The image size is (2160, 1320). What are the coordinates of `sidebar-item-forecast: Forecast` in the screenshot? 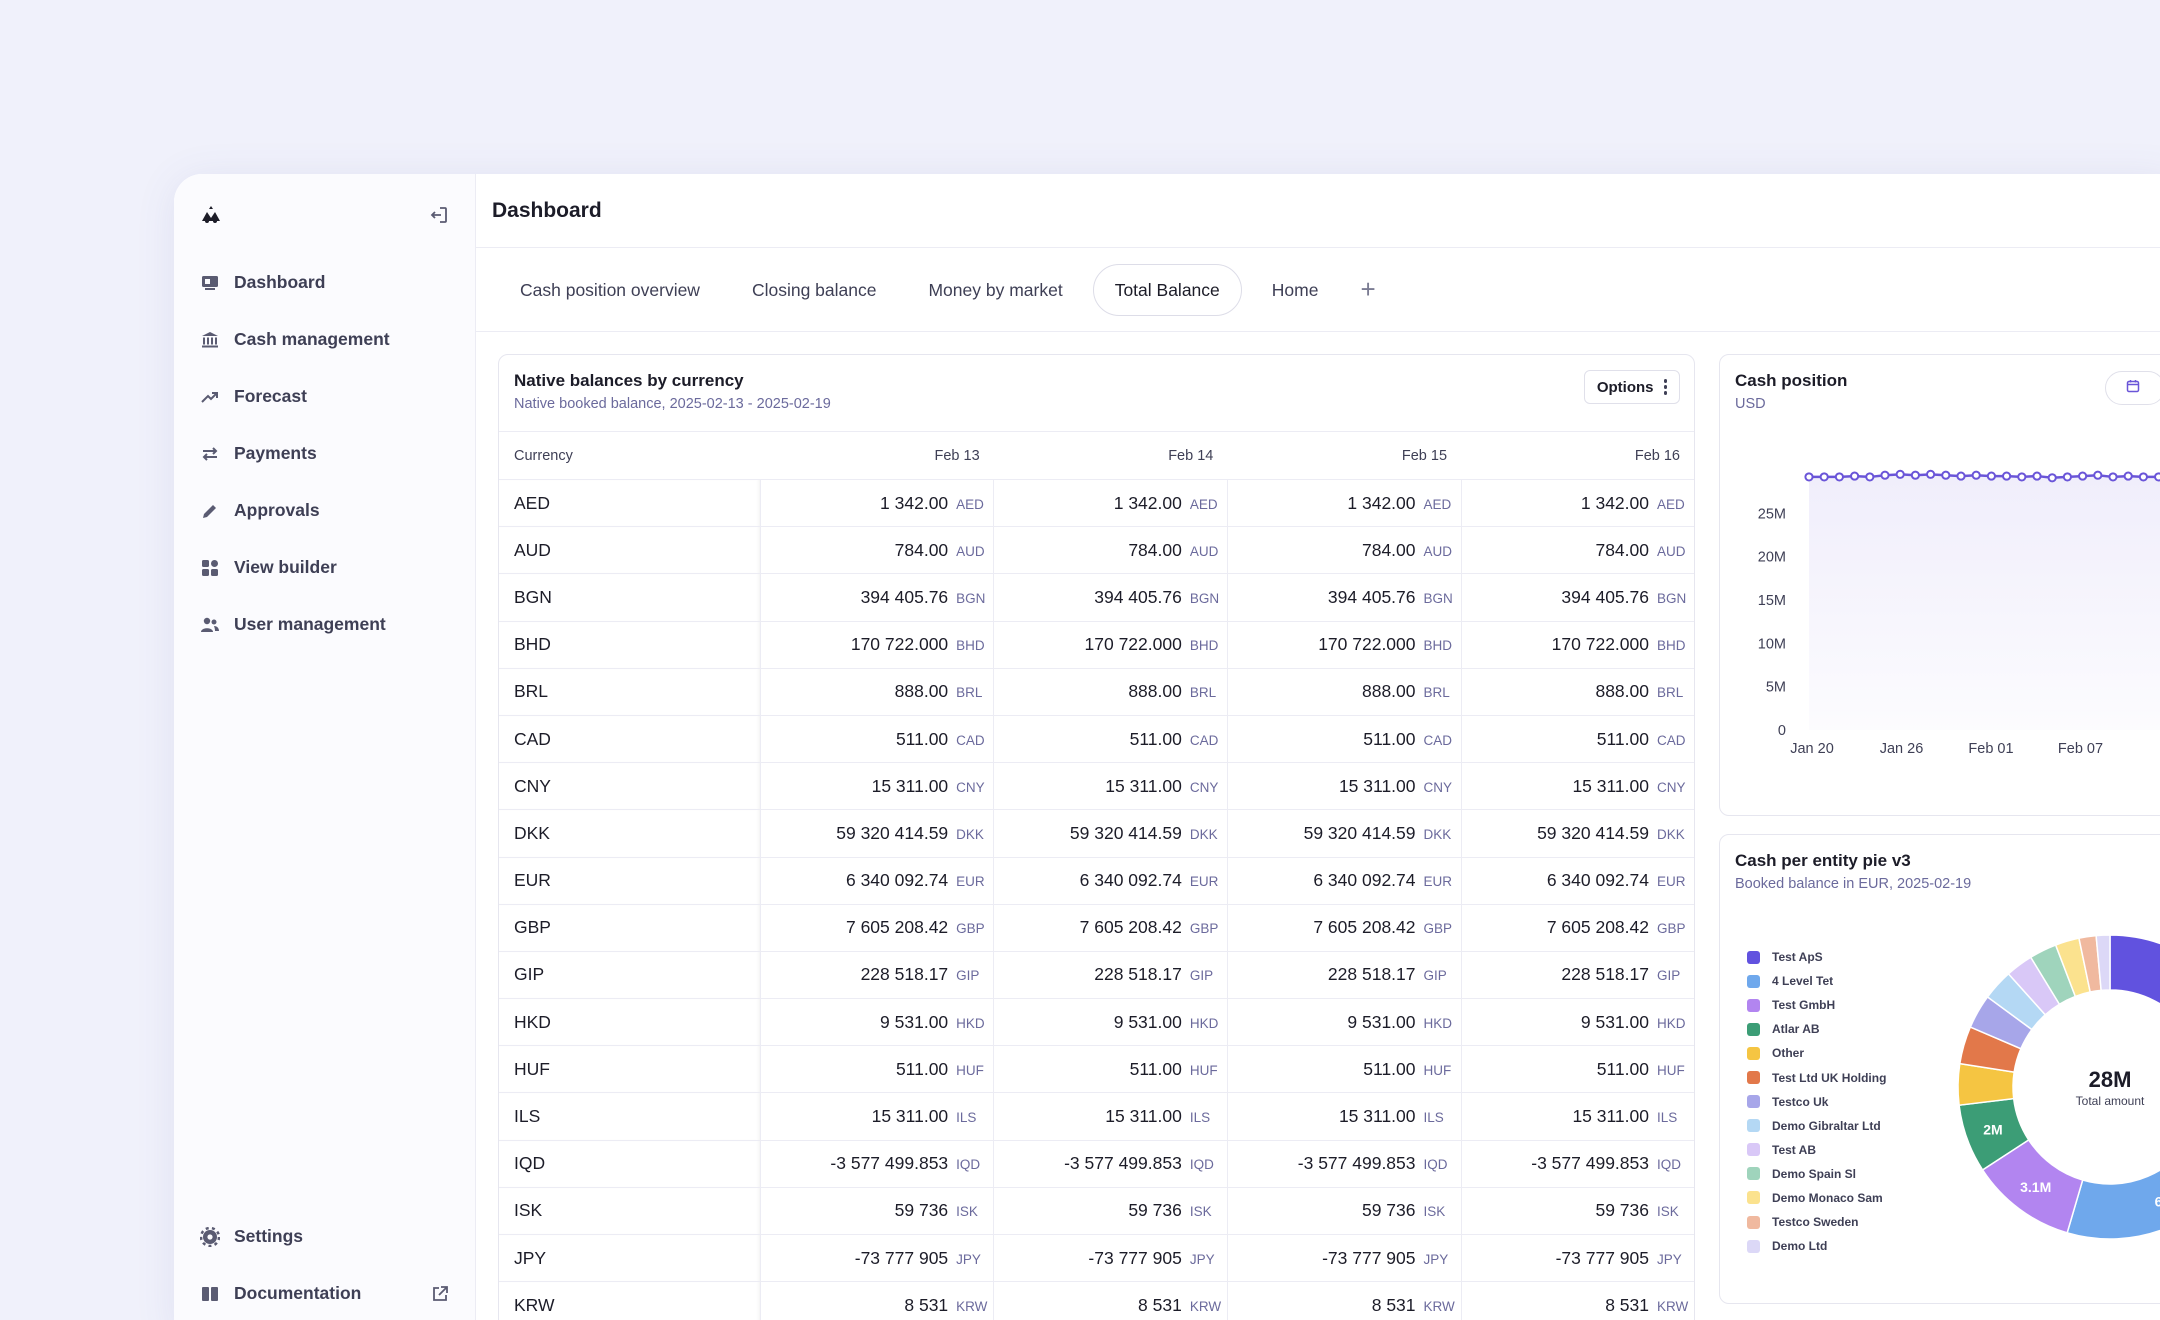 It's located at (324, 396).